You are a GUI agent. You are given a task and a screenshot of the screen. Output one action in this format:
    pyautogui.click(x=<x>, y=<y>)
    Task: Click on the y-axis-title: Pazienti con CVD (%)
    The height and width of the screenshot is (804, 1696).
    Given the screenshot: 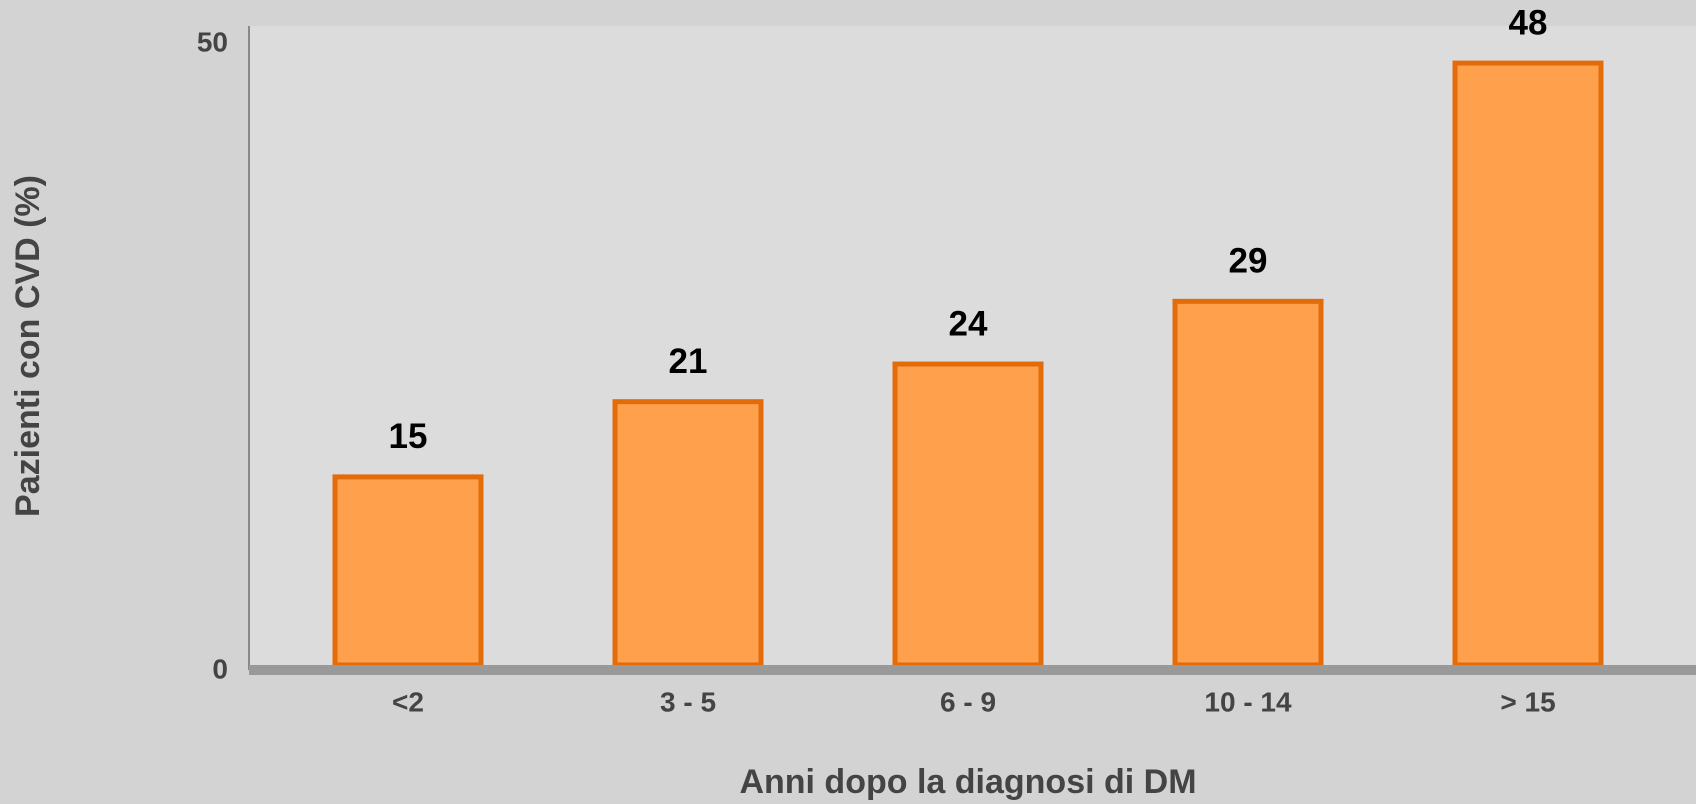 What is the action you would take?
    pyautogui.click(x=28, y=346)
    